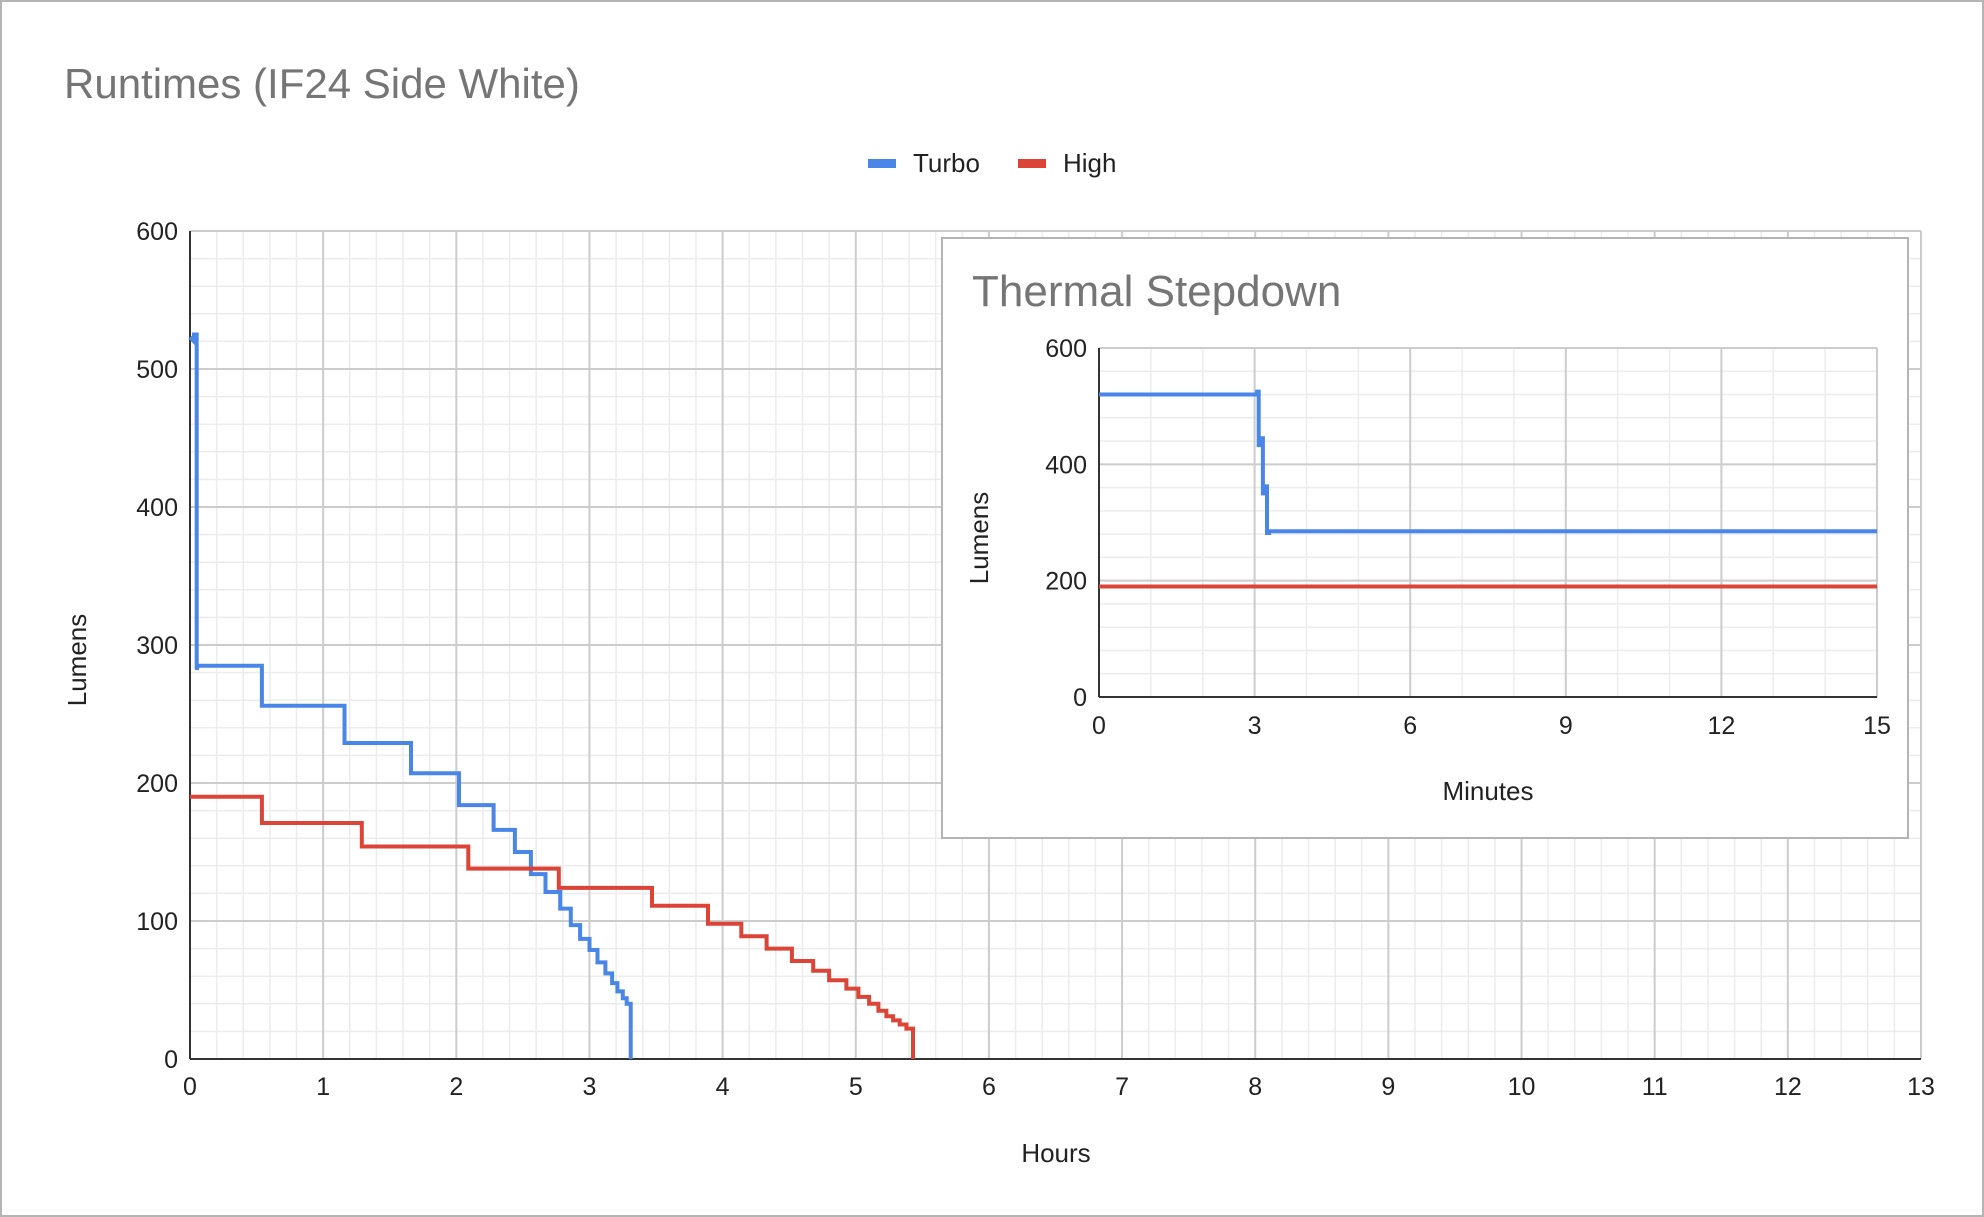 The height and width of the screenshot is (1217, 1984). Describe the element at coordinates (979, 538) in the screenshot. I see `inset-y-axis-title: Lumens` at that location.